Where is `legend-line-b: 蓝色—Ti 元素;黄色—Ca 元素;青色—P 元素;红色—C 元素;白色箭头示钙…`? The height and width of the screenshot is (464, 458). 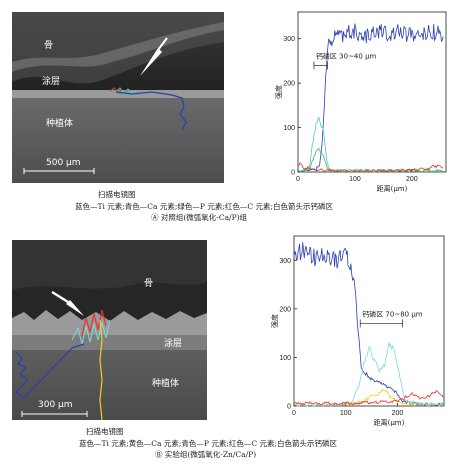
legend-line-b: 蓝色—Ti 元素;黄色—Ca 元素;青色—P 元素;红色—C 元素;白色箭头示钙… is located at coordinates (208, 443).